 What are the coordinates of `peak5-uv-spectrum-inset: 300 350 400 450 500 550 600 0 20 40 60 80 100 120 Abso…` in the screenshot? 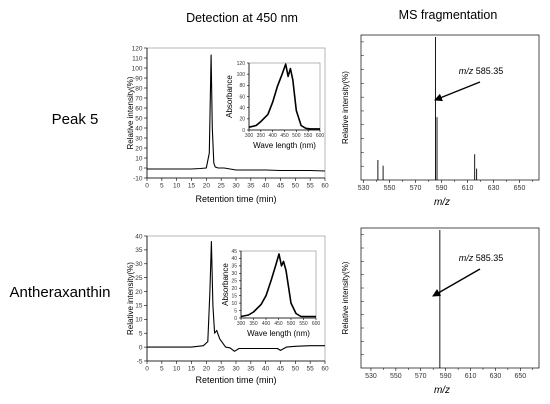 It's located at (274, 105).